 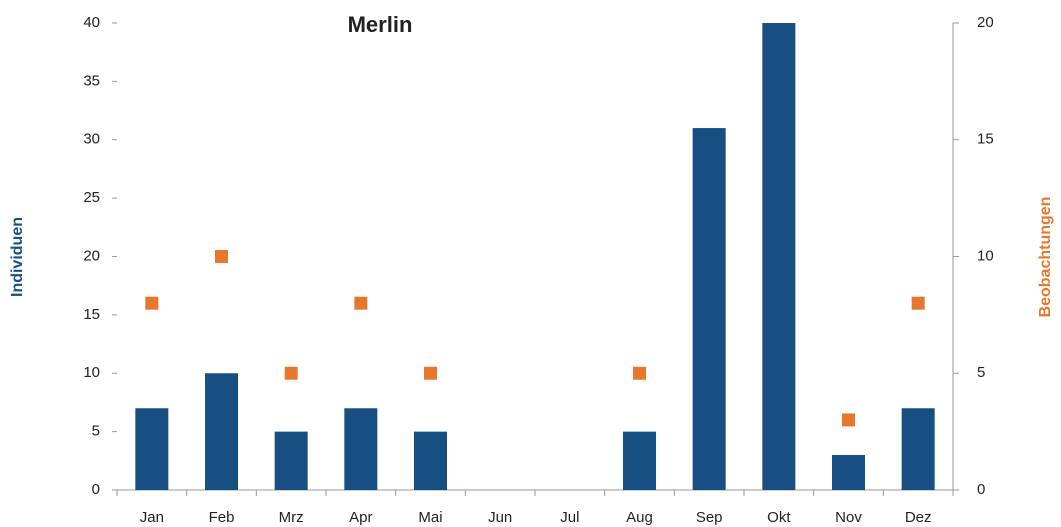 I want to click on x-tick-label: Okt, so click(x=779, y=517).